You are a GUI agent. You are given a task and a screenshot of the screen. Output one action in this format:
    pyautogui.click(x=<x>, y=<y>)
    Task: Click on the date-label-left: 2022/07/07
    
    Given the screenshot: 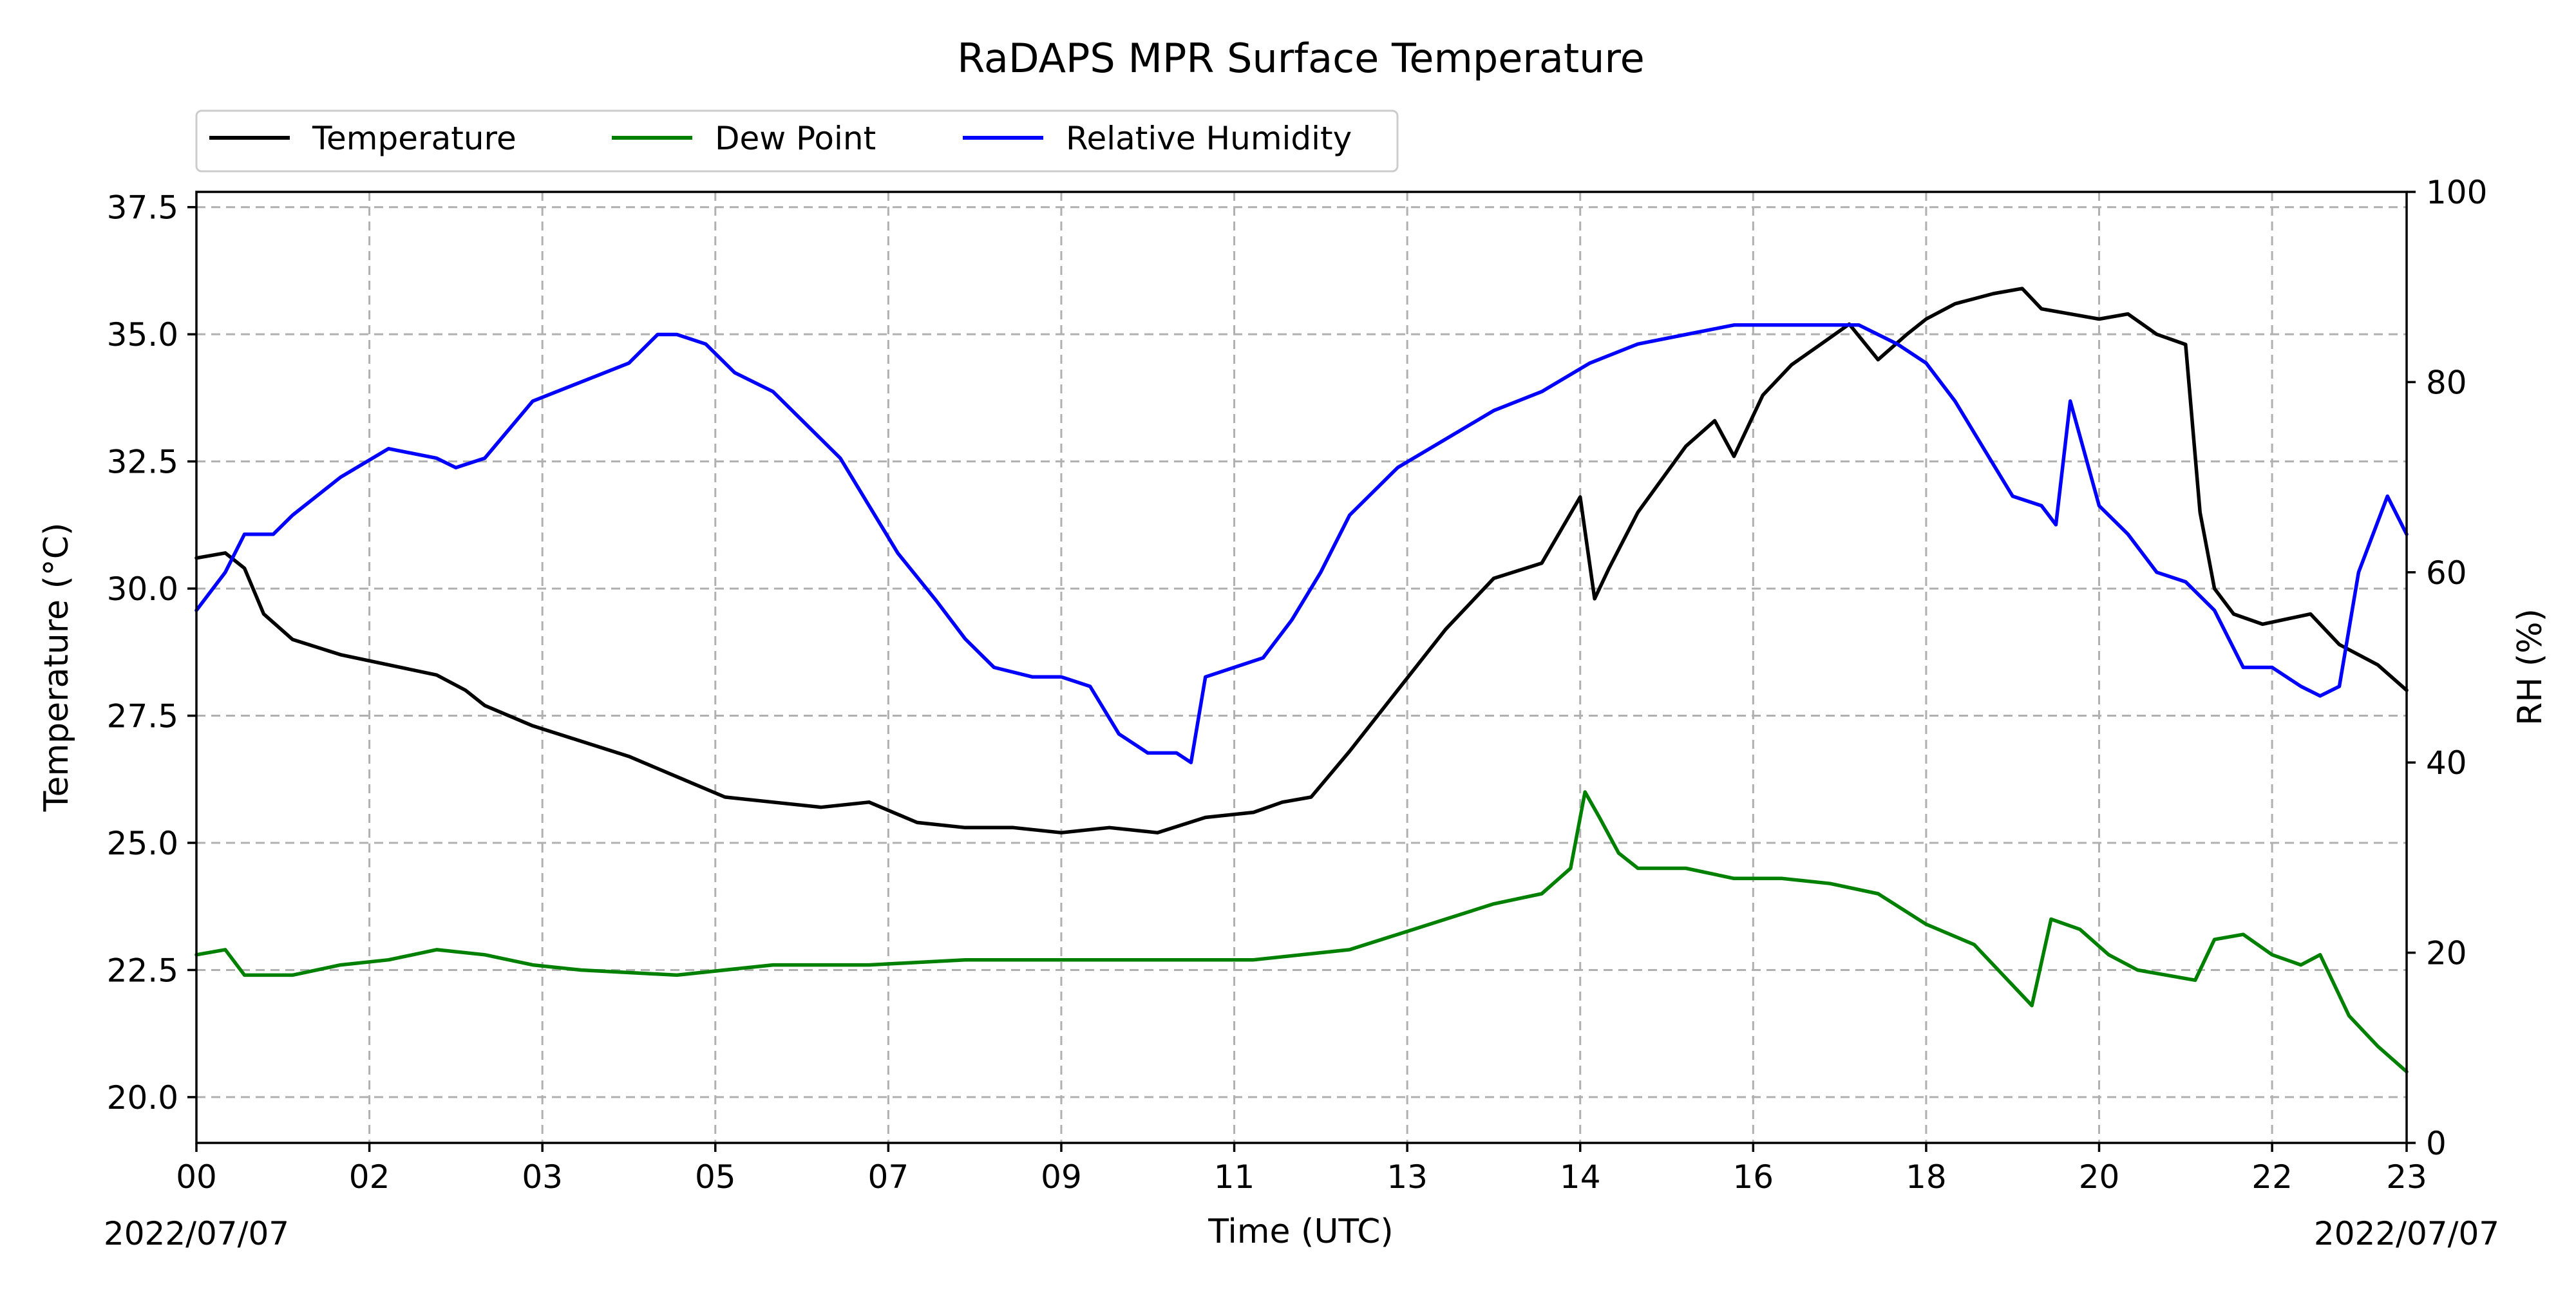 What is the action you would take?
    pyautogui.click(x=197, y=1233)
    